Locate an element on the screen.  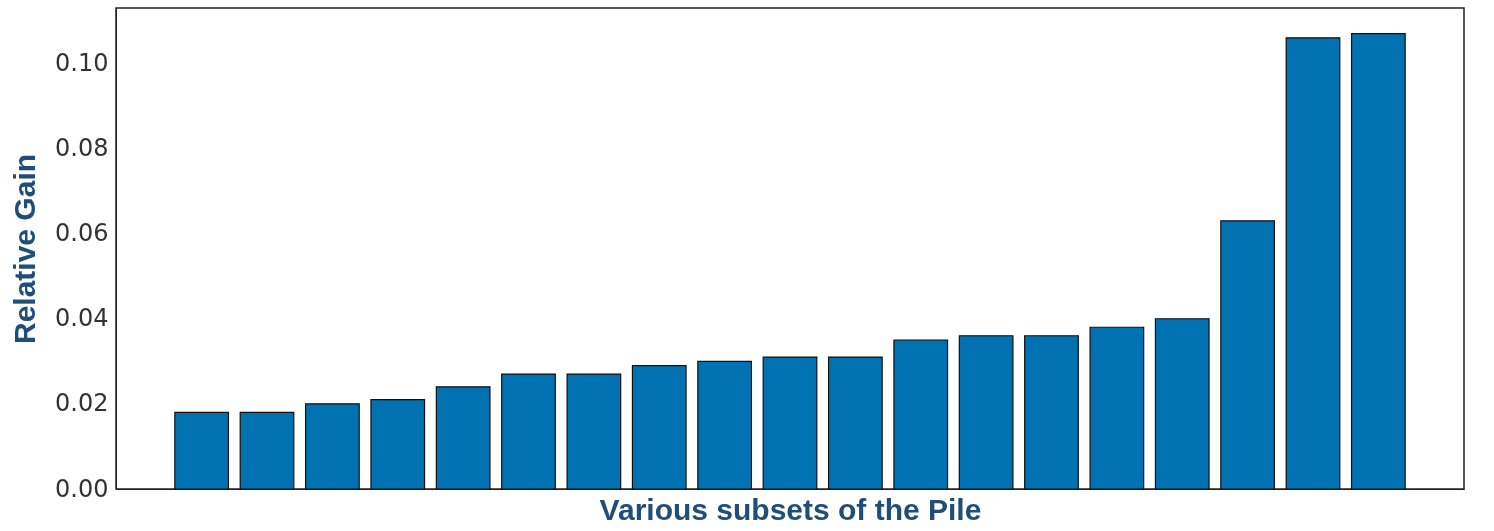
y-tick-label: 0.06 is located at coordinates (82, 233).